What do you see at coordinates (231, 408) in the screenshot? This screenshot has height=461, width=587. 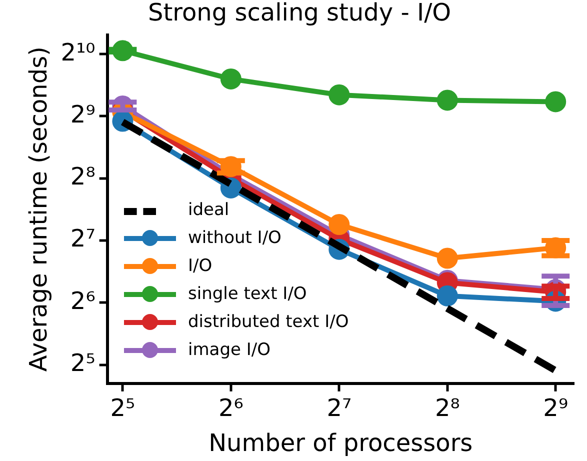 I see `x-tick-label: 2⁶` at bounding box center [231, 408].